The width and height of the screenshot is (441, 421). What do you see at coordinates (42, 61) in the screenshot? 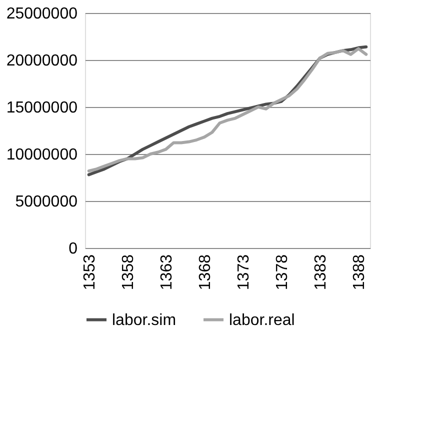
I see `y-tick-label: 20000000` at bounding box center [42, 61].